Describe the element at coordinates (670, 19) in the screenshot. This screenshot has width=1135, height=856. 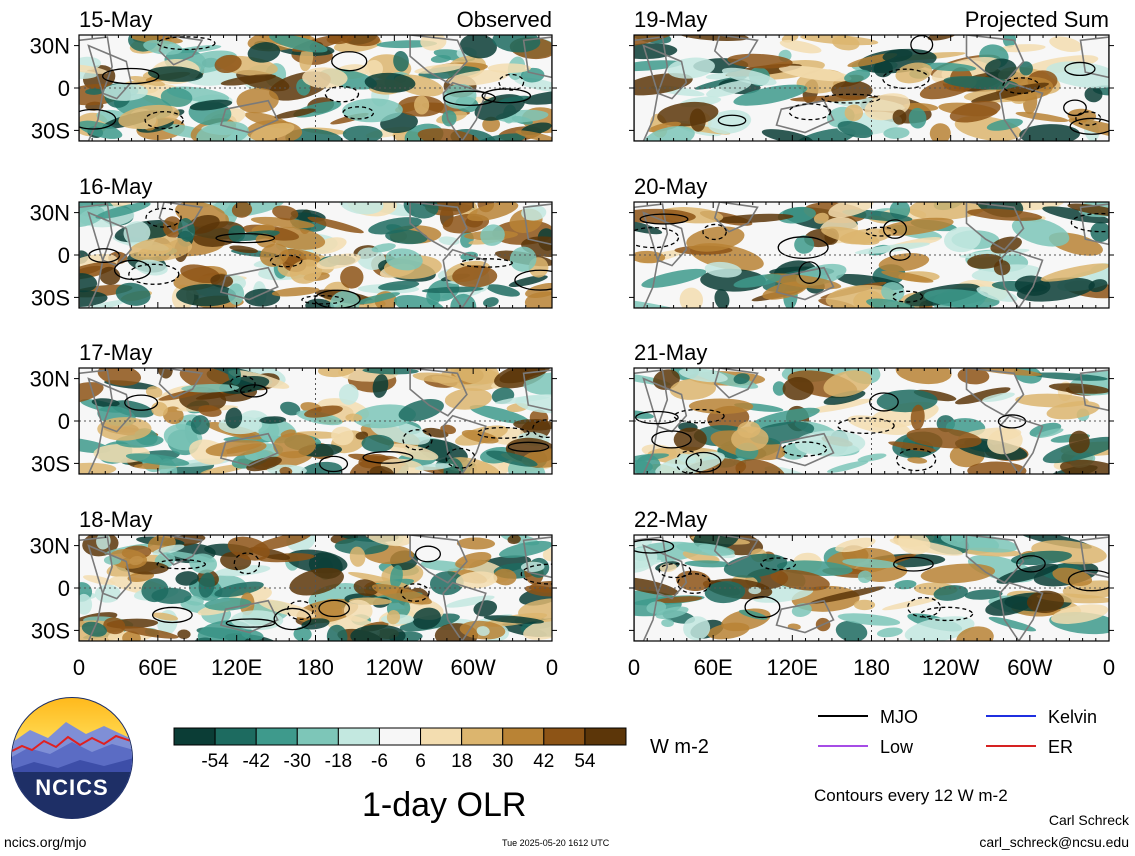
I see `panel-date: 19-May` at that location.